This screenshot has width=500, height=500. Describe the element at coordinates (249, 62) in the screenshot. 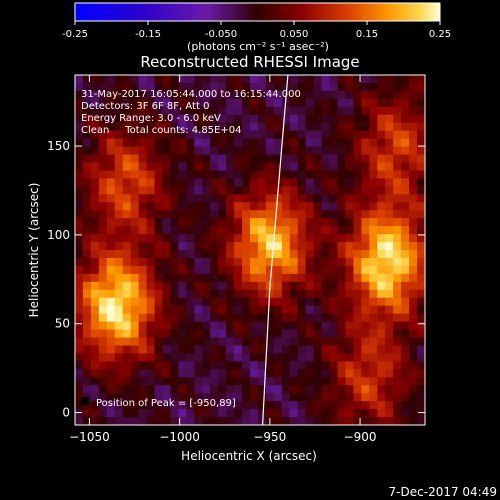

I see `chart-title: Reconstructed RHESSI Image` at that location.